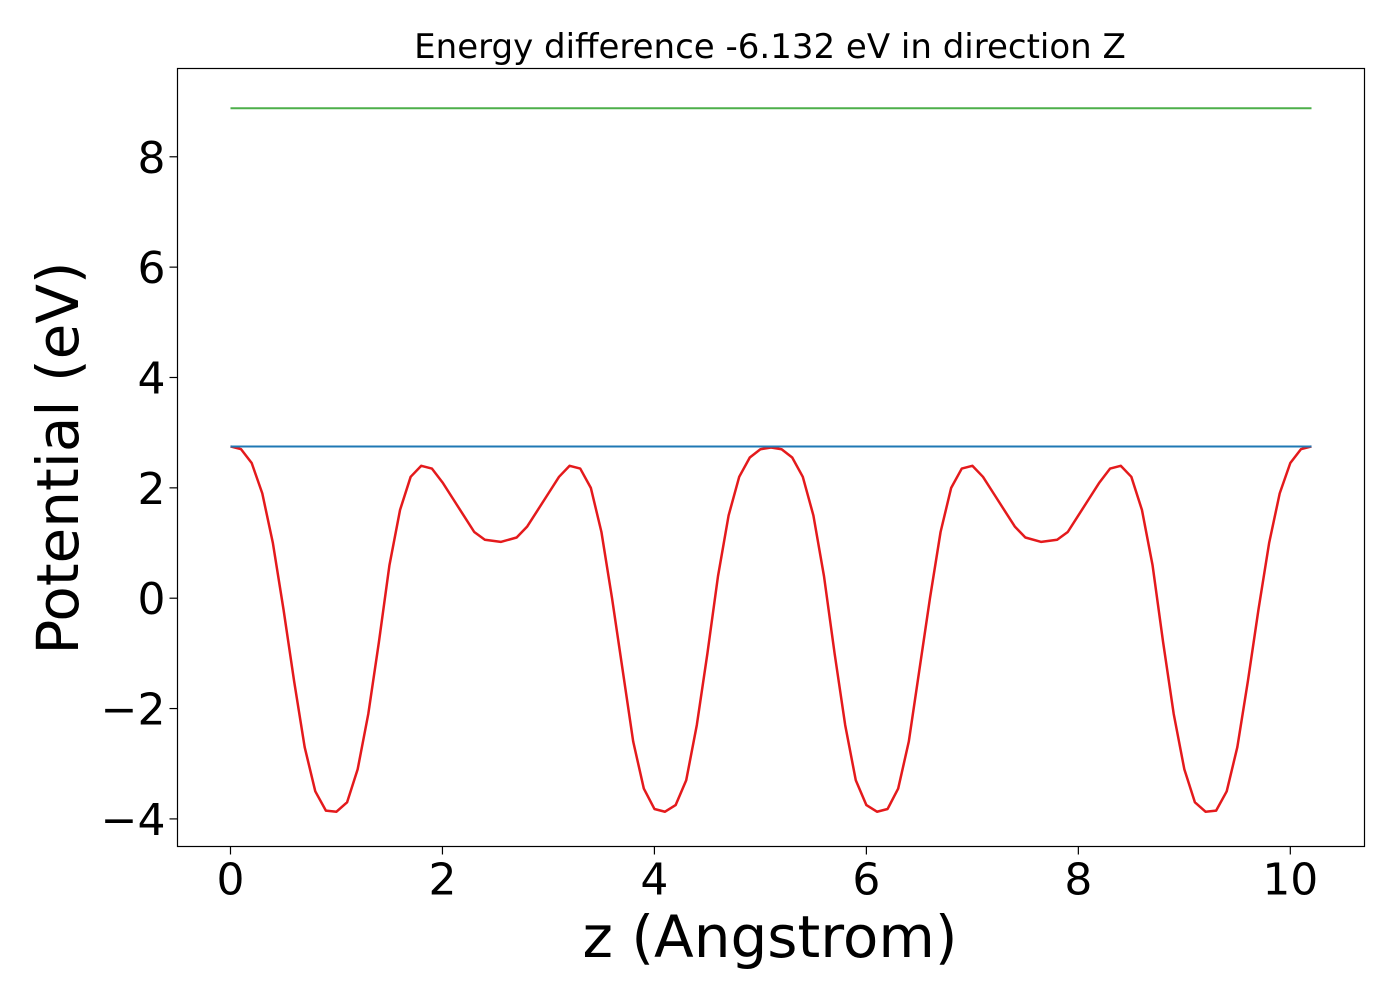 This screenshot has width=1400, height=1000. Describe the element at coordinates (152, 378) in the screenshot. I see `y-tick-label: 4` at that location.